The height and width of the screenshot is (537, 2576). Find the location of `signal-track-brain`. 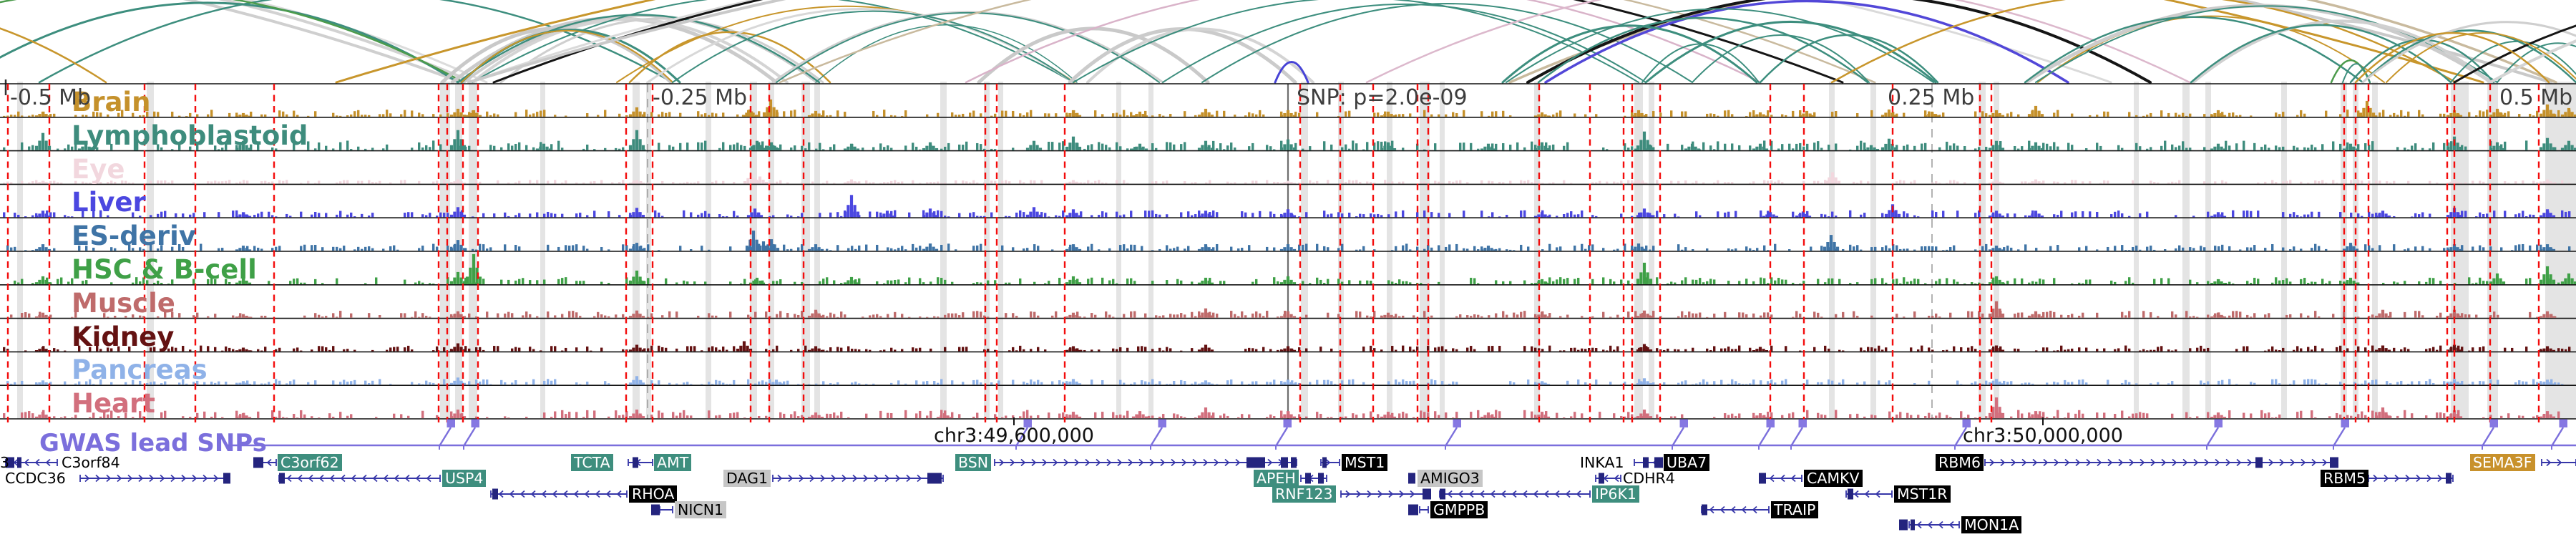

signal-track-brain is located at coordinates (1289, 108).